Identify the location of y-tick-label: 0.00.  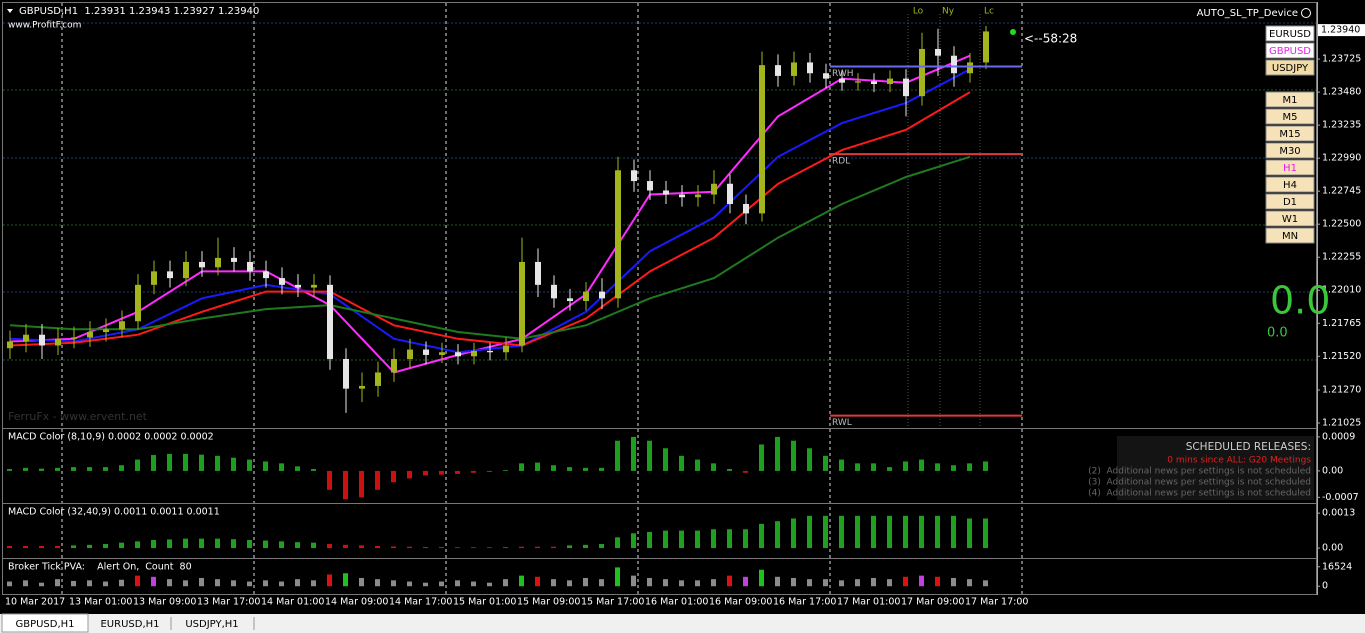
(1332, 470).